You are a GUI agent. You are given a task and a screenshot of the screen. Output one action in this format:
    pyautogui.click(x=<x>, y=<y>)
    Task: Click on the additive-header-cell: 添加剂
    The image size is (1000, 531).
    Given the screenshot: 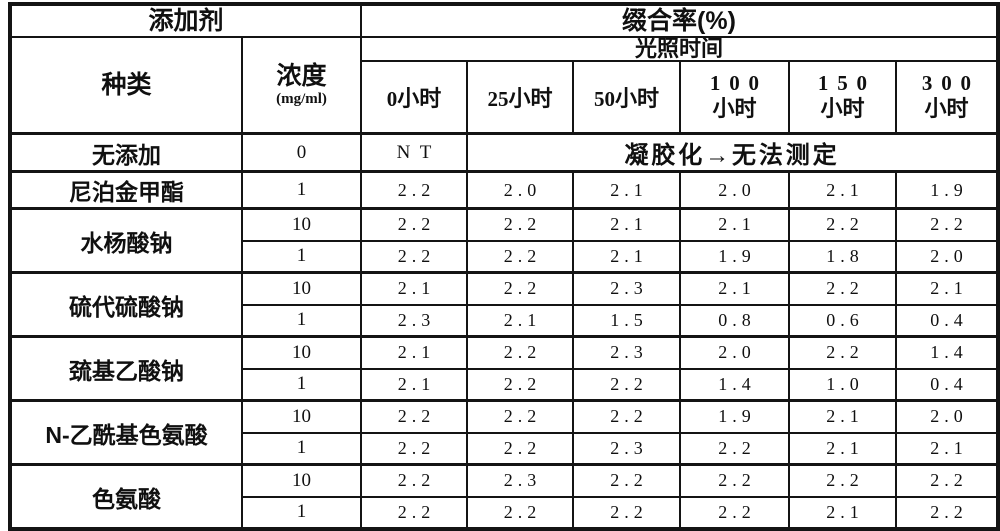 What is the action you would take?
    pyautogui.click(x=185, y=20)
    